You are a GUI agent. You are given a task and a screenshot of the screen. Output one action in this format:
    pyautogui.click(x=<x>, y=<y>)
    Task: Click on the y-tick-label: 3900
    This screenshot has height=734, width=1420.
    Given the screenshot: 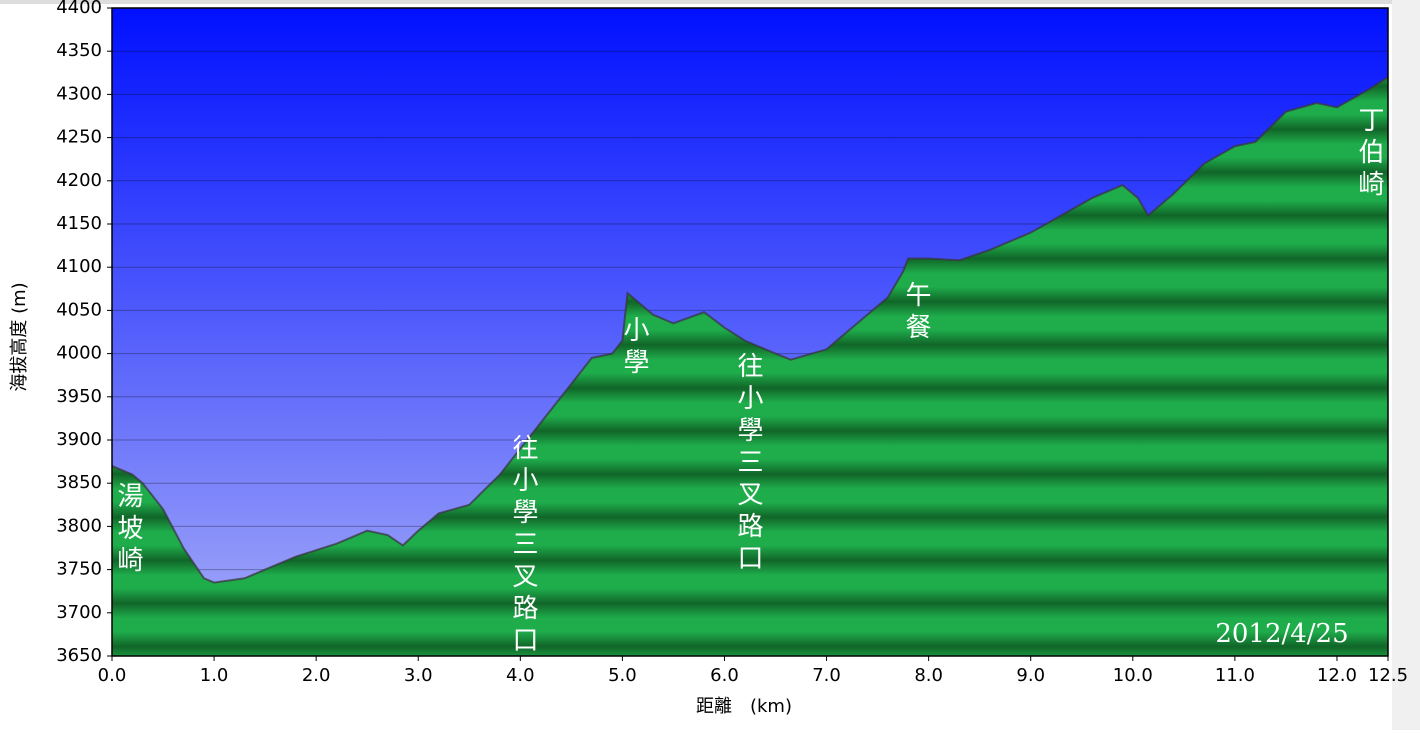 What is the action you would take?
    pyautogui.click(x=79, y=439)
    